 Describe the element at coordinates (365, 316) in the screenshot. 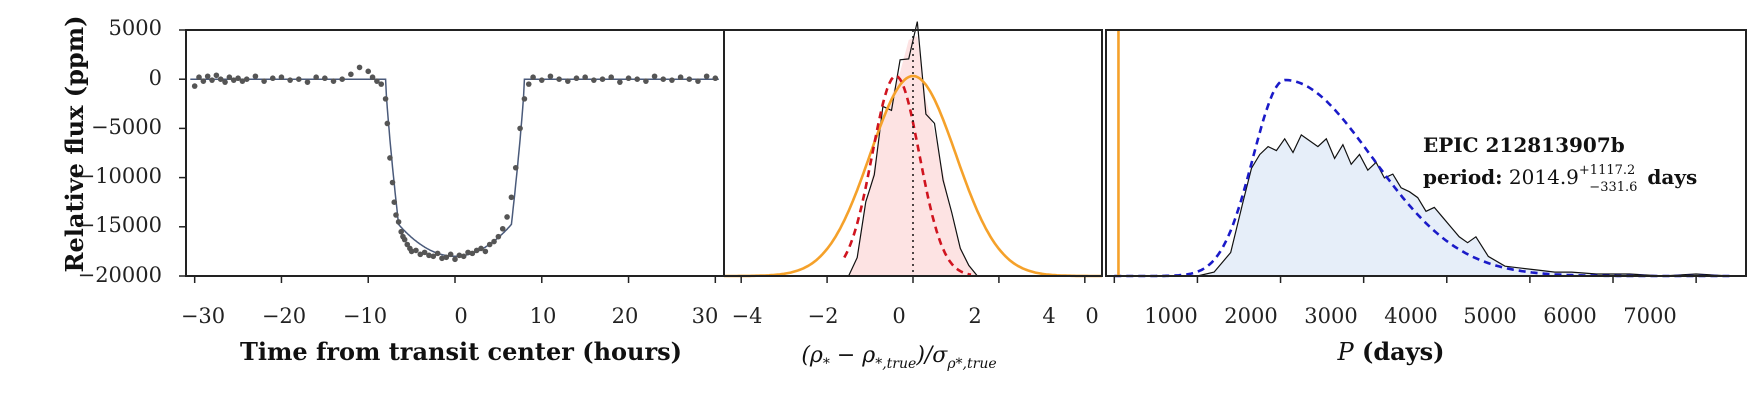

I see `x-tick-label: −10` at that location.